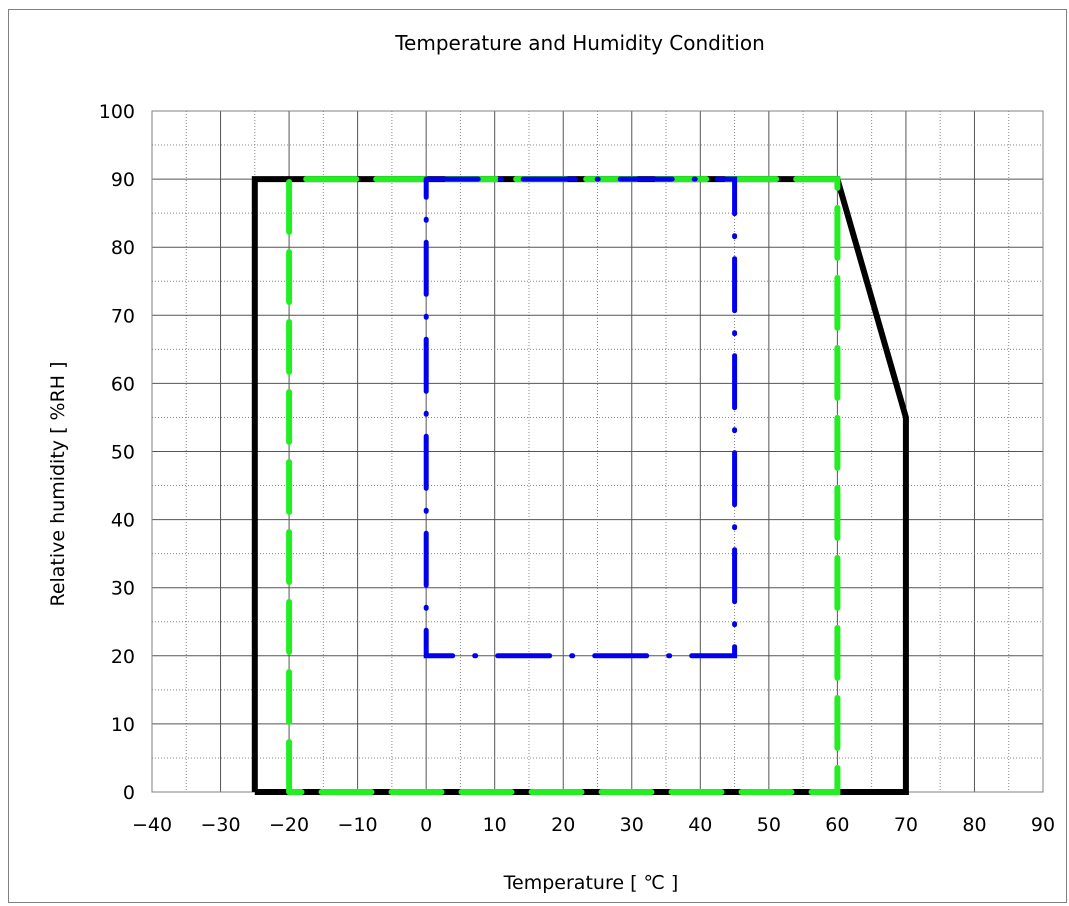  I want to click on x-tick-label: 20, so click(563, 825).